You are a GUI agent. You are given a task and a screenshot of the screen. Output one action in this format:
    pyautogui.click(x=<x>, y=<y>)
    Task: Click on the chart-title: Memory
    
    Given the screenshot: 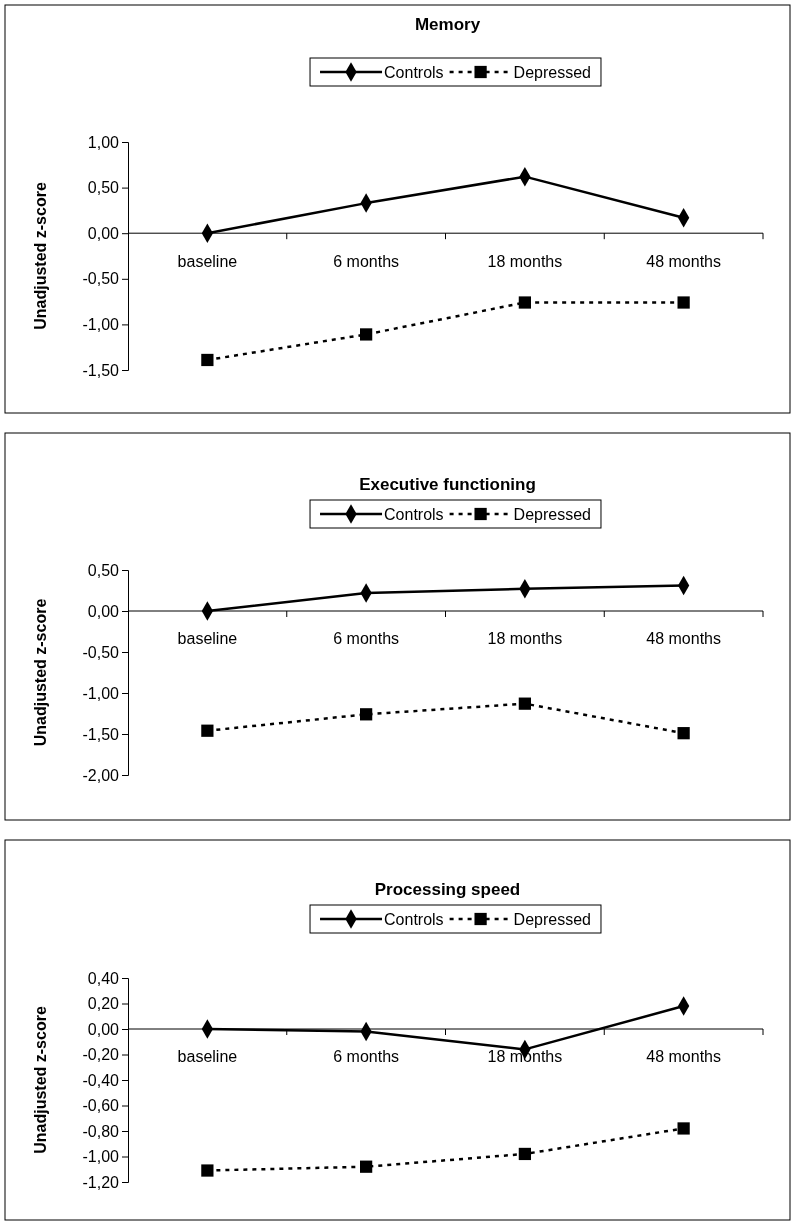 What is the action you would take?
    pyautogui.click(x=447, y=24)
    